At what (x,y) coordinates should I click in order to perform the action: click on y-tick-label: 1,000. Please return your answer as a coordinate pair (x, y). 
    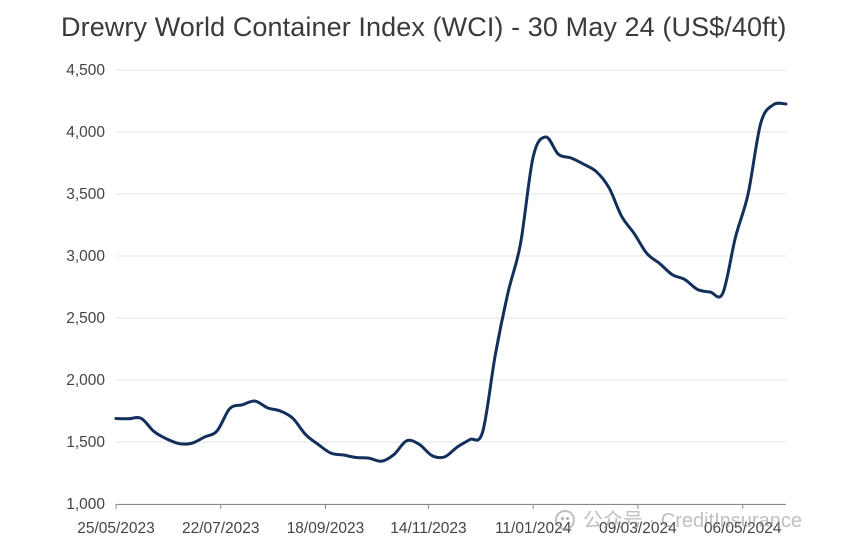
    Looking at the image, I should click on (85, 504).